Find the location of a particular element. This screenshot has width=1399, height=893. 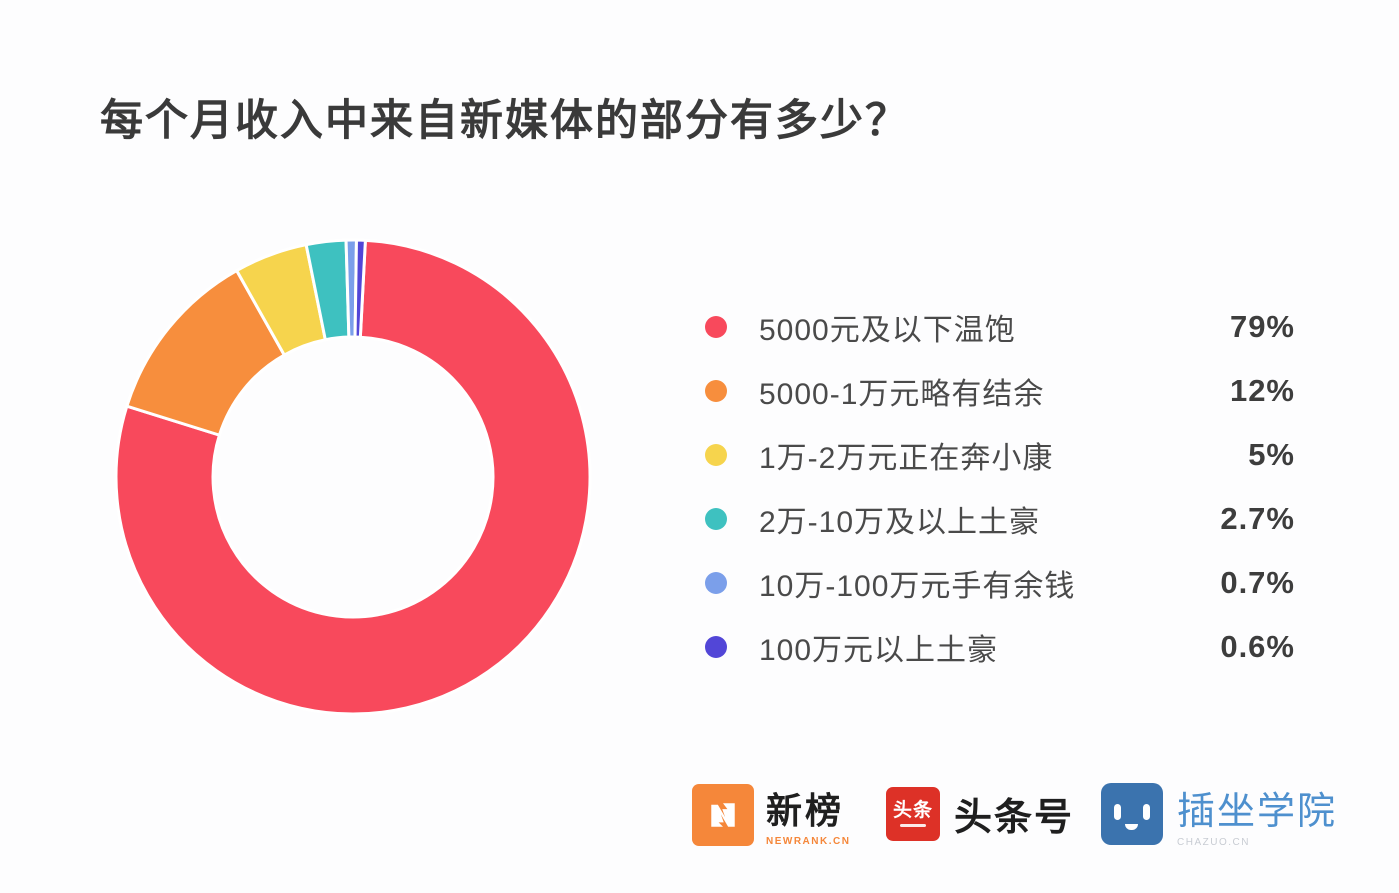

lightning-n-icon is located at coordinates (723, 814).